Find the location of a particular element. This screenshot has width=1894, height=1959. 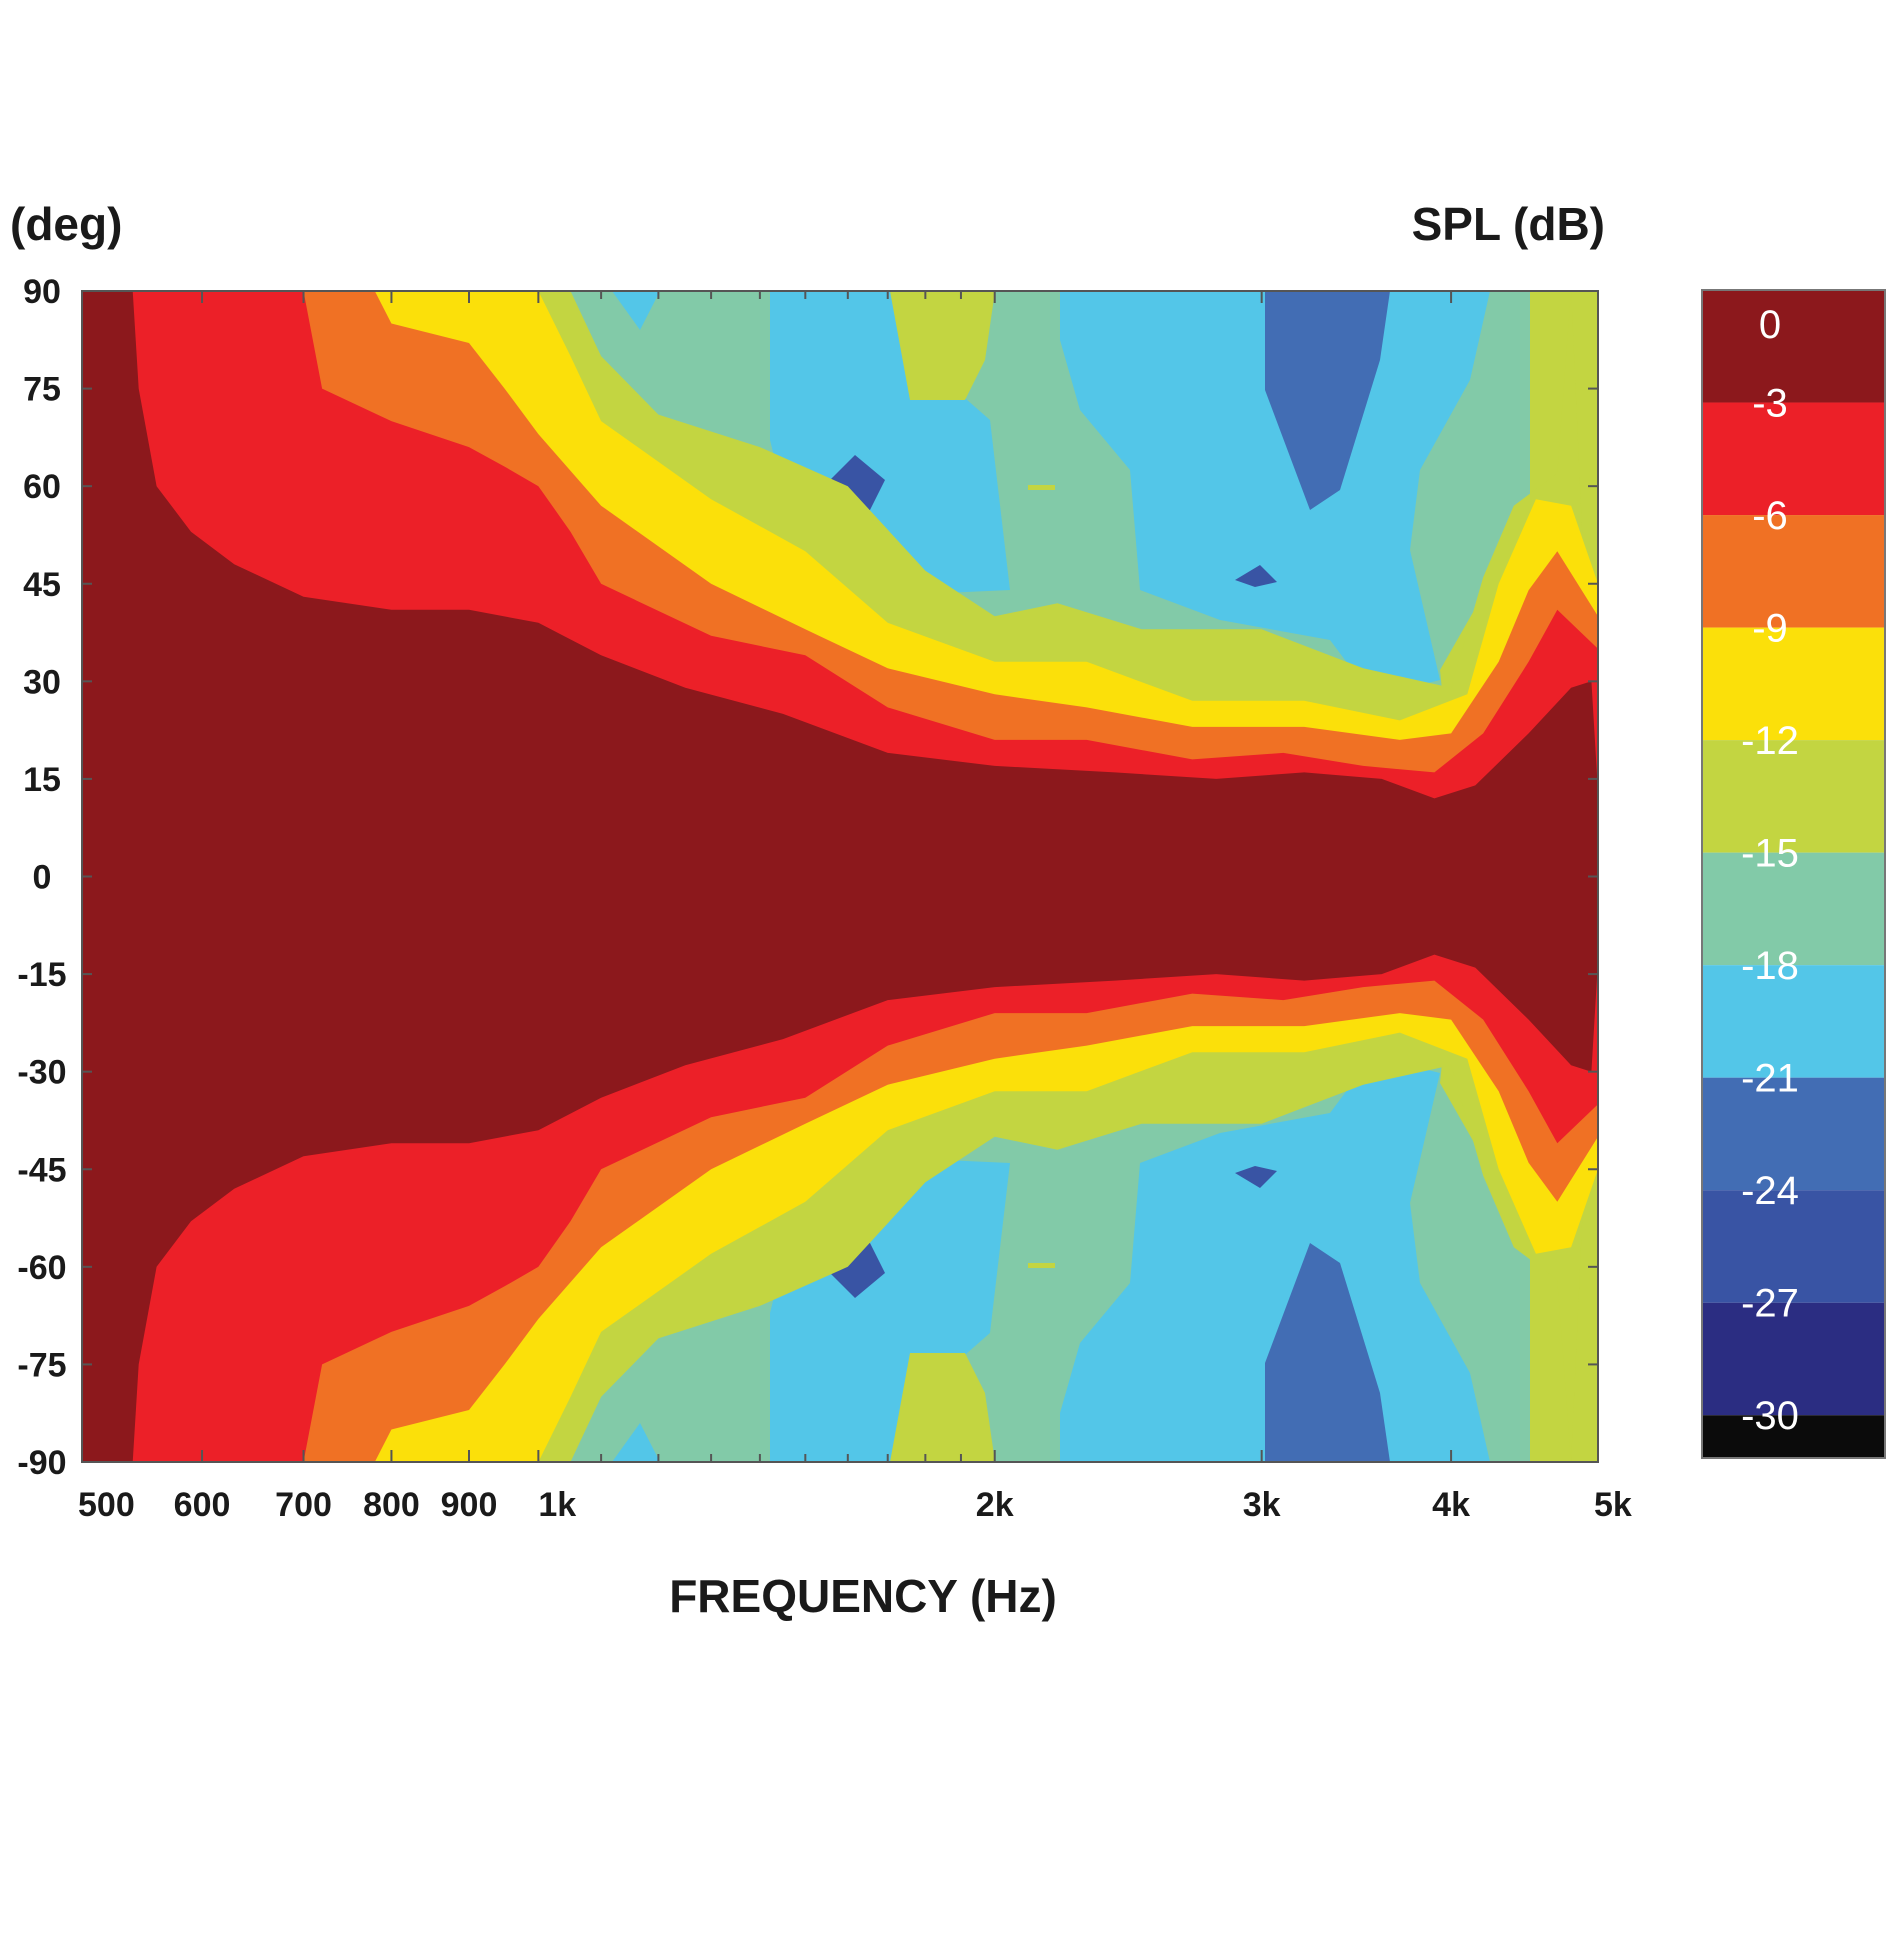

x-tick-label: 700 is located at coordinates (303, 1505).